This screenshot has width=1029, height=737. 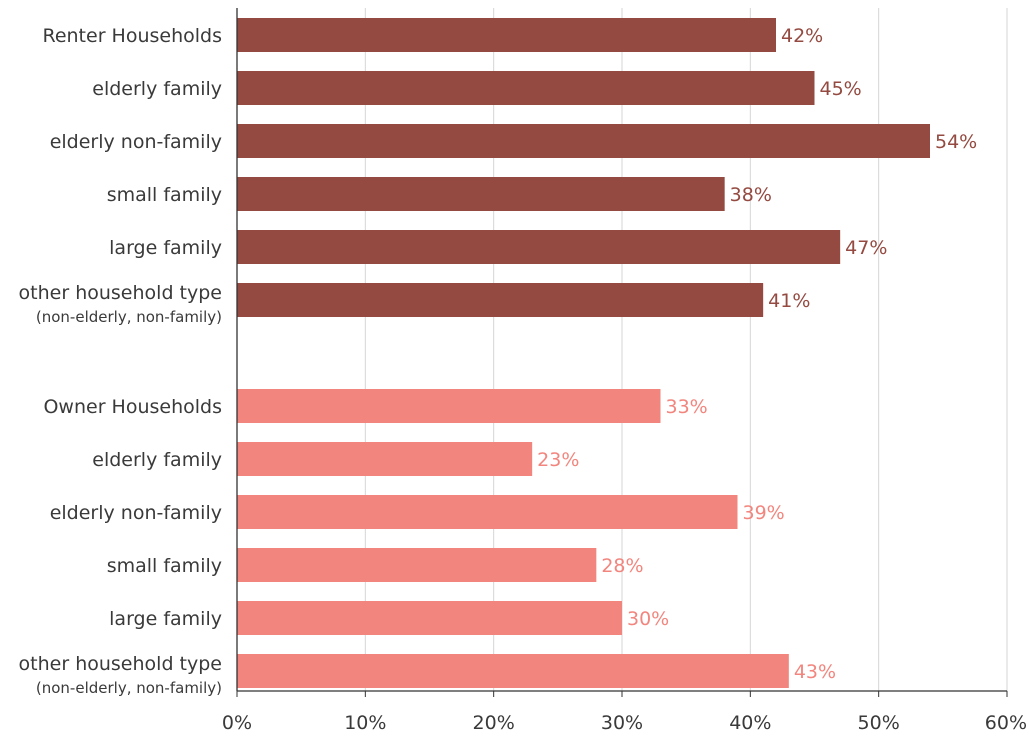 I want to click on x-tick-label: 40%, so click(x=750, y=723).